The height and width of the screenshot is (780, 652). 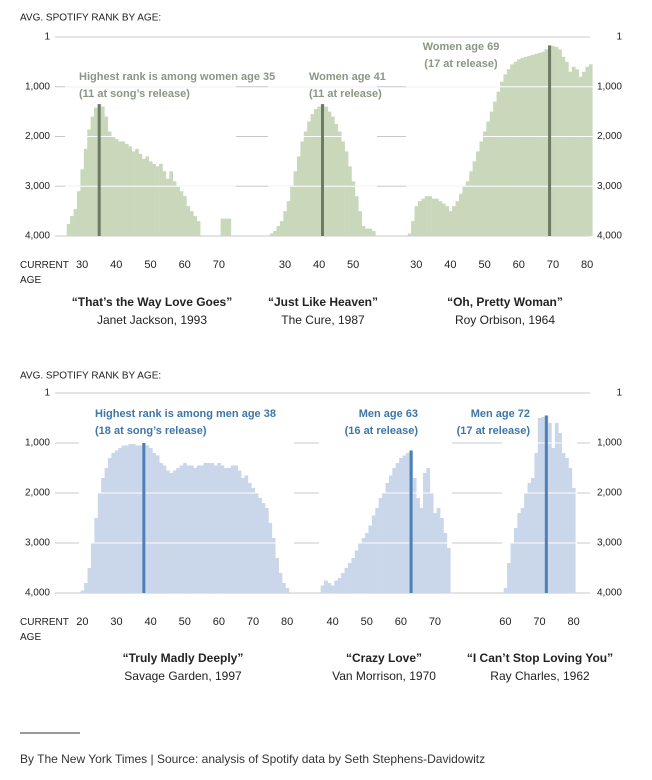 I want to click on annotation: (11 at release), so click(x=345, y=94).